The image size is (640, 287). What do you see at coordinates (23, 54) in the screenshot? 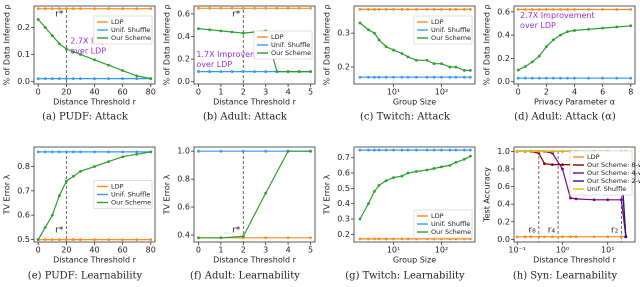
I see `y-tick-label: 0.1` at bounding box center [23, 54].